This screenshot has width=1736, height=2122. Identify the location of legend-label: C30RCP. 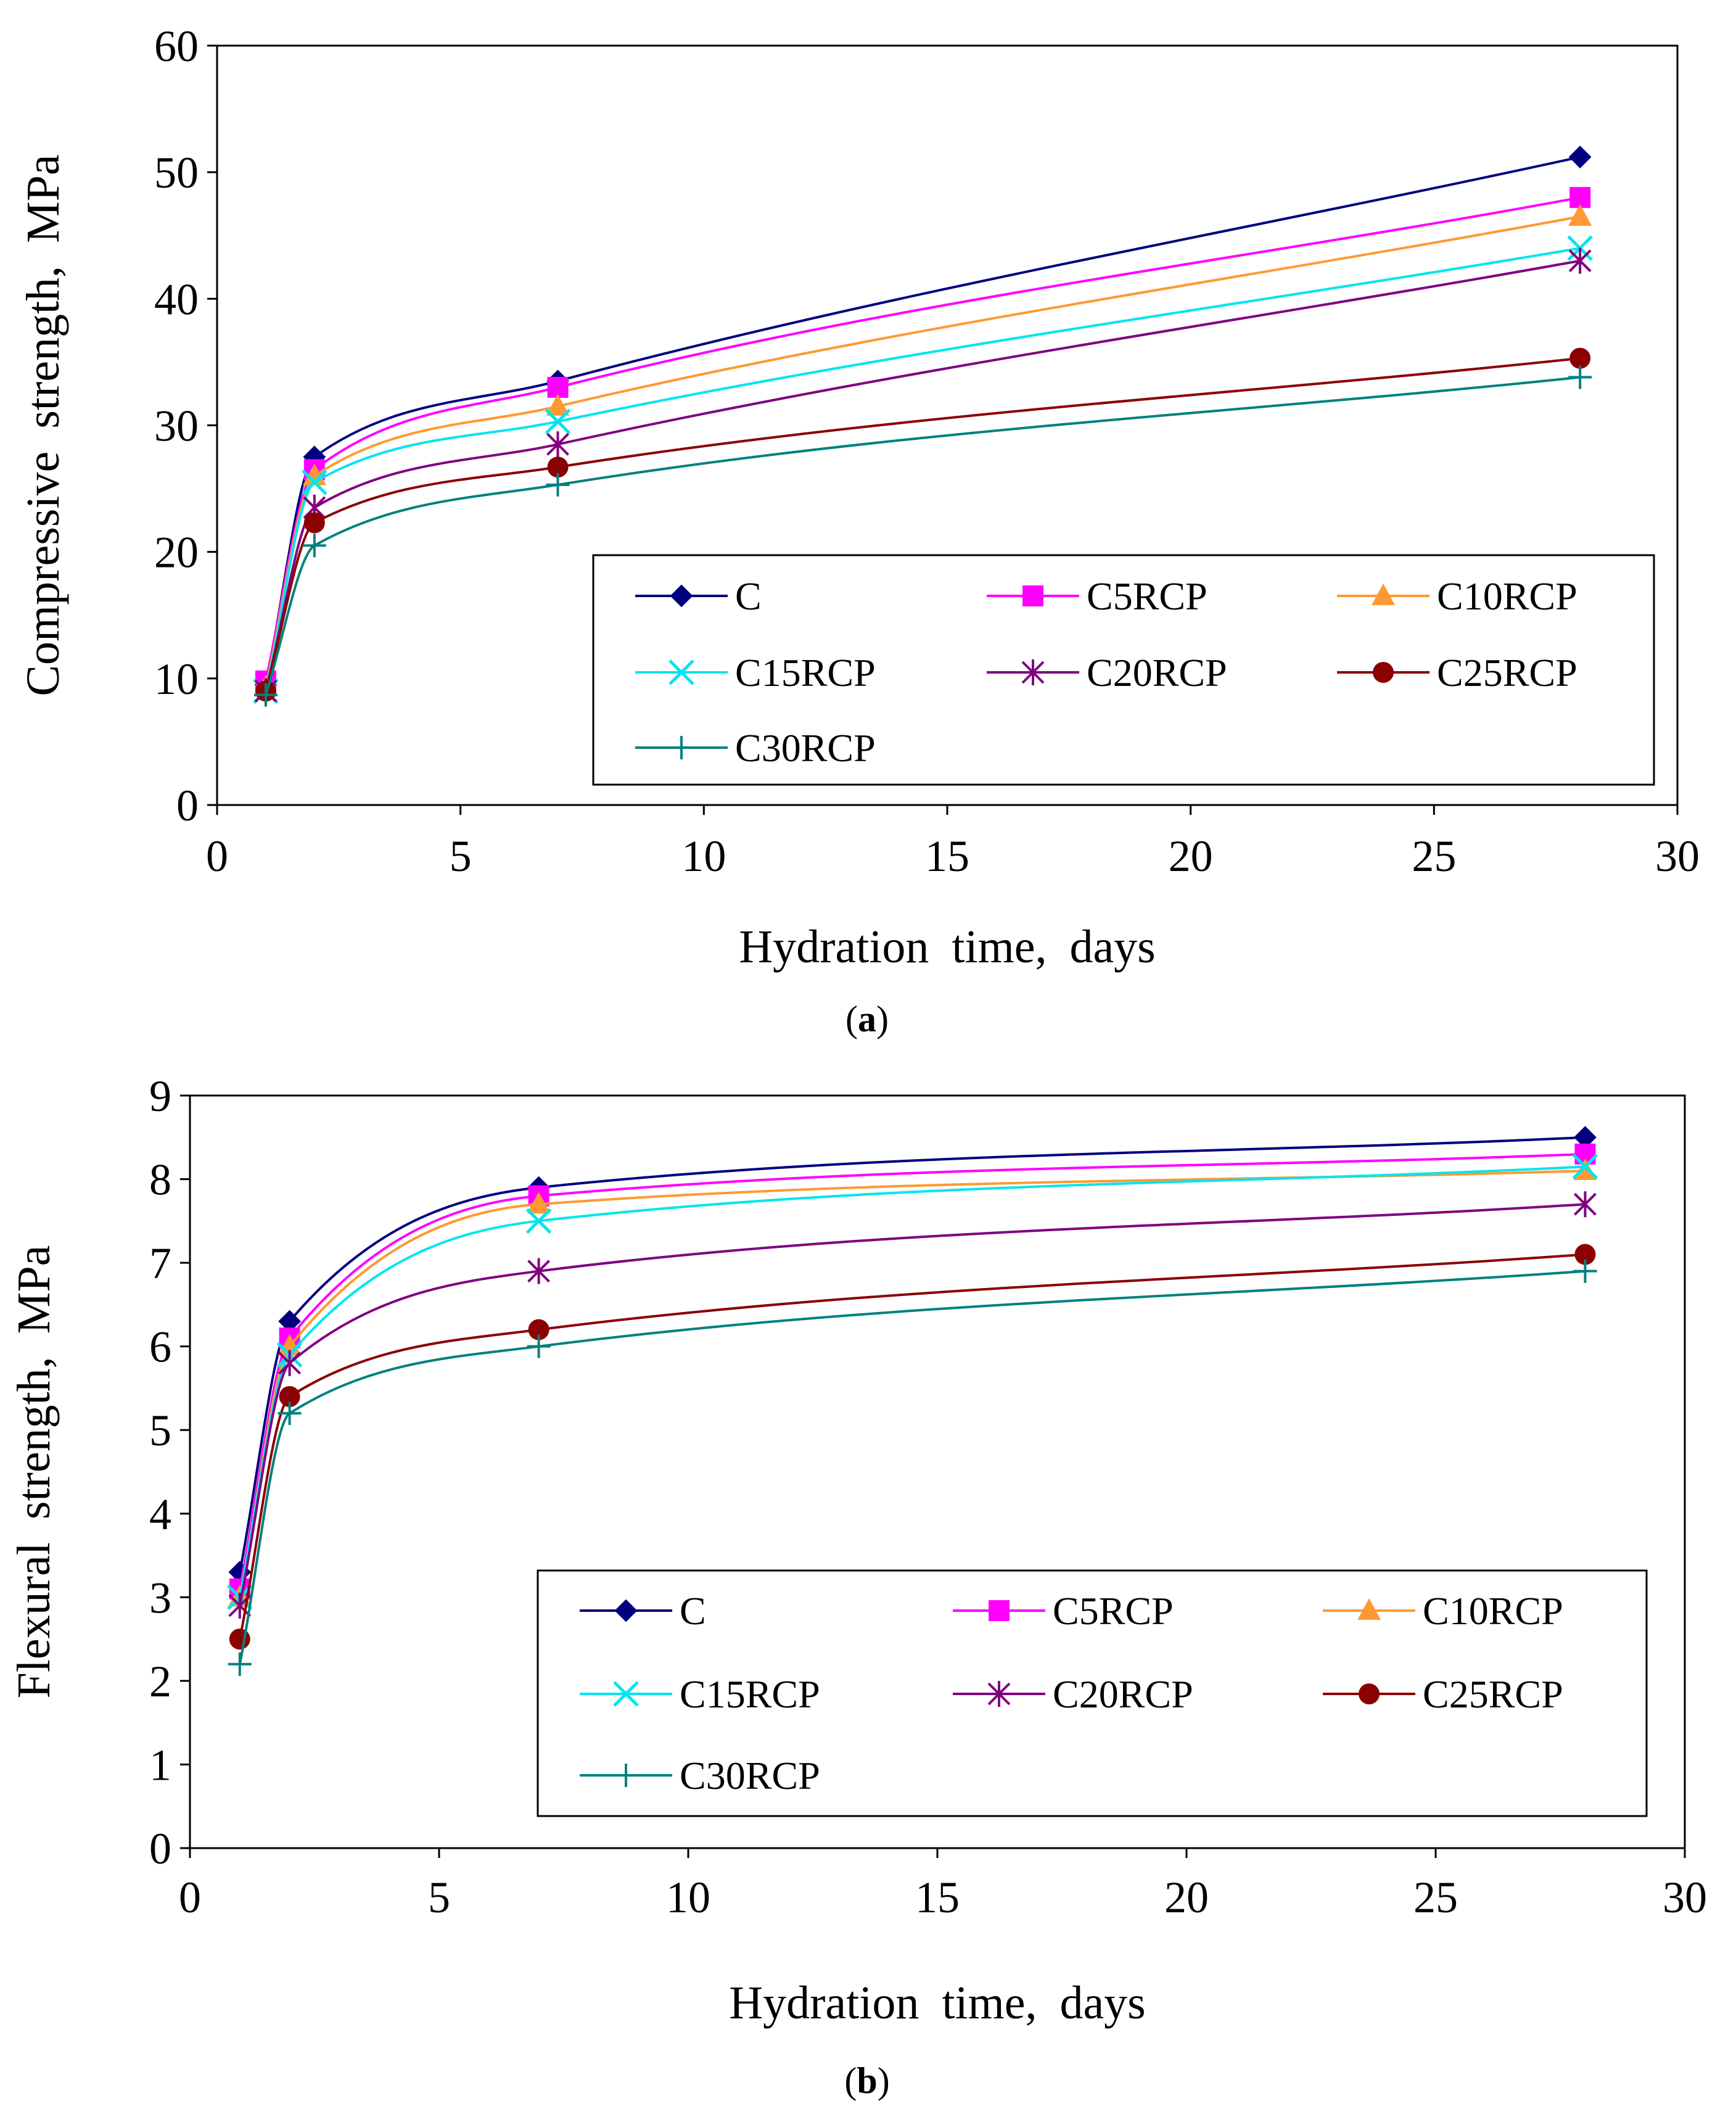
(806, 748).